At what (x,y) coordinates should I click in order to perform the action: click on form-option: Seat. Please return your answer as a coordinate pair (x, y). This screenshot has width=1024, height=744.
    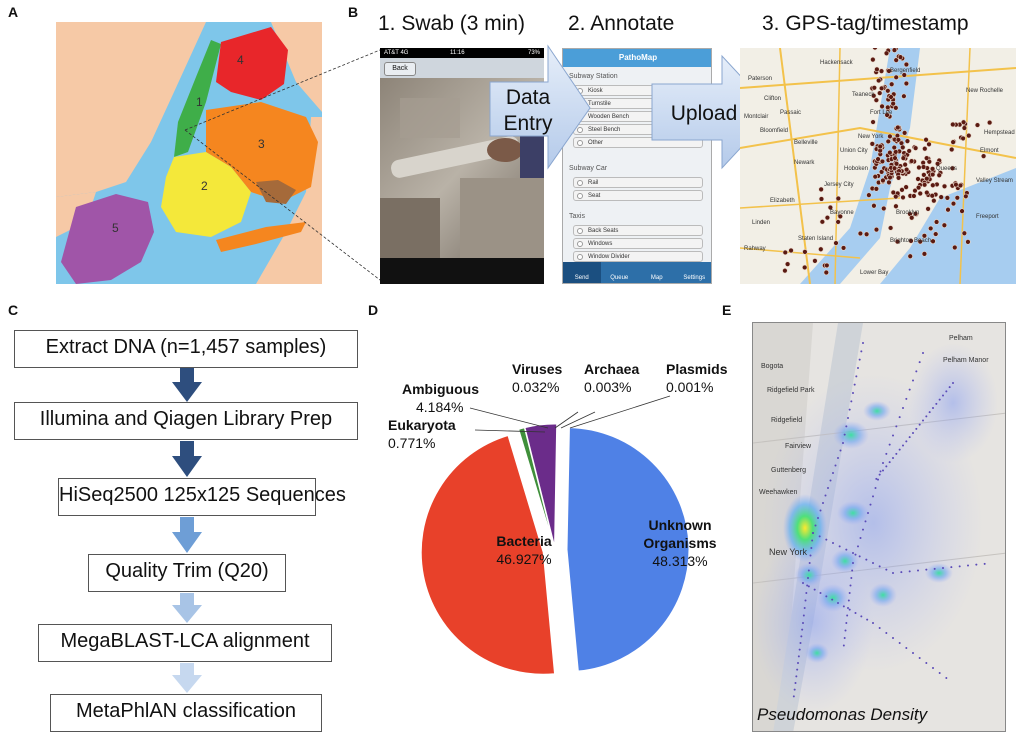
    Looking at the image, I should click on (638, 195).